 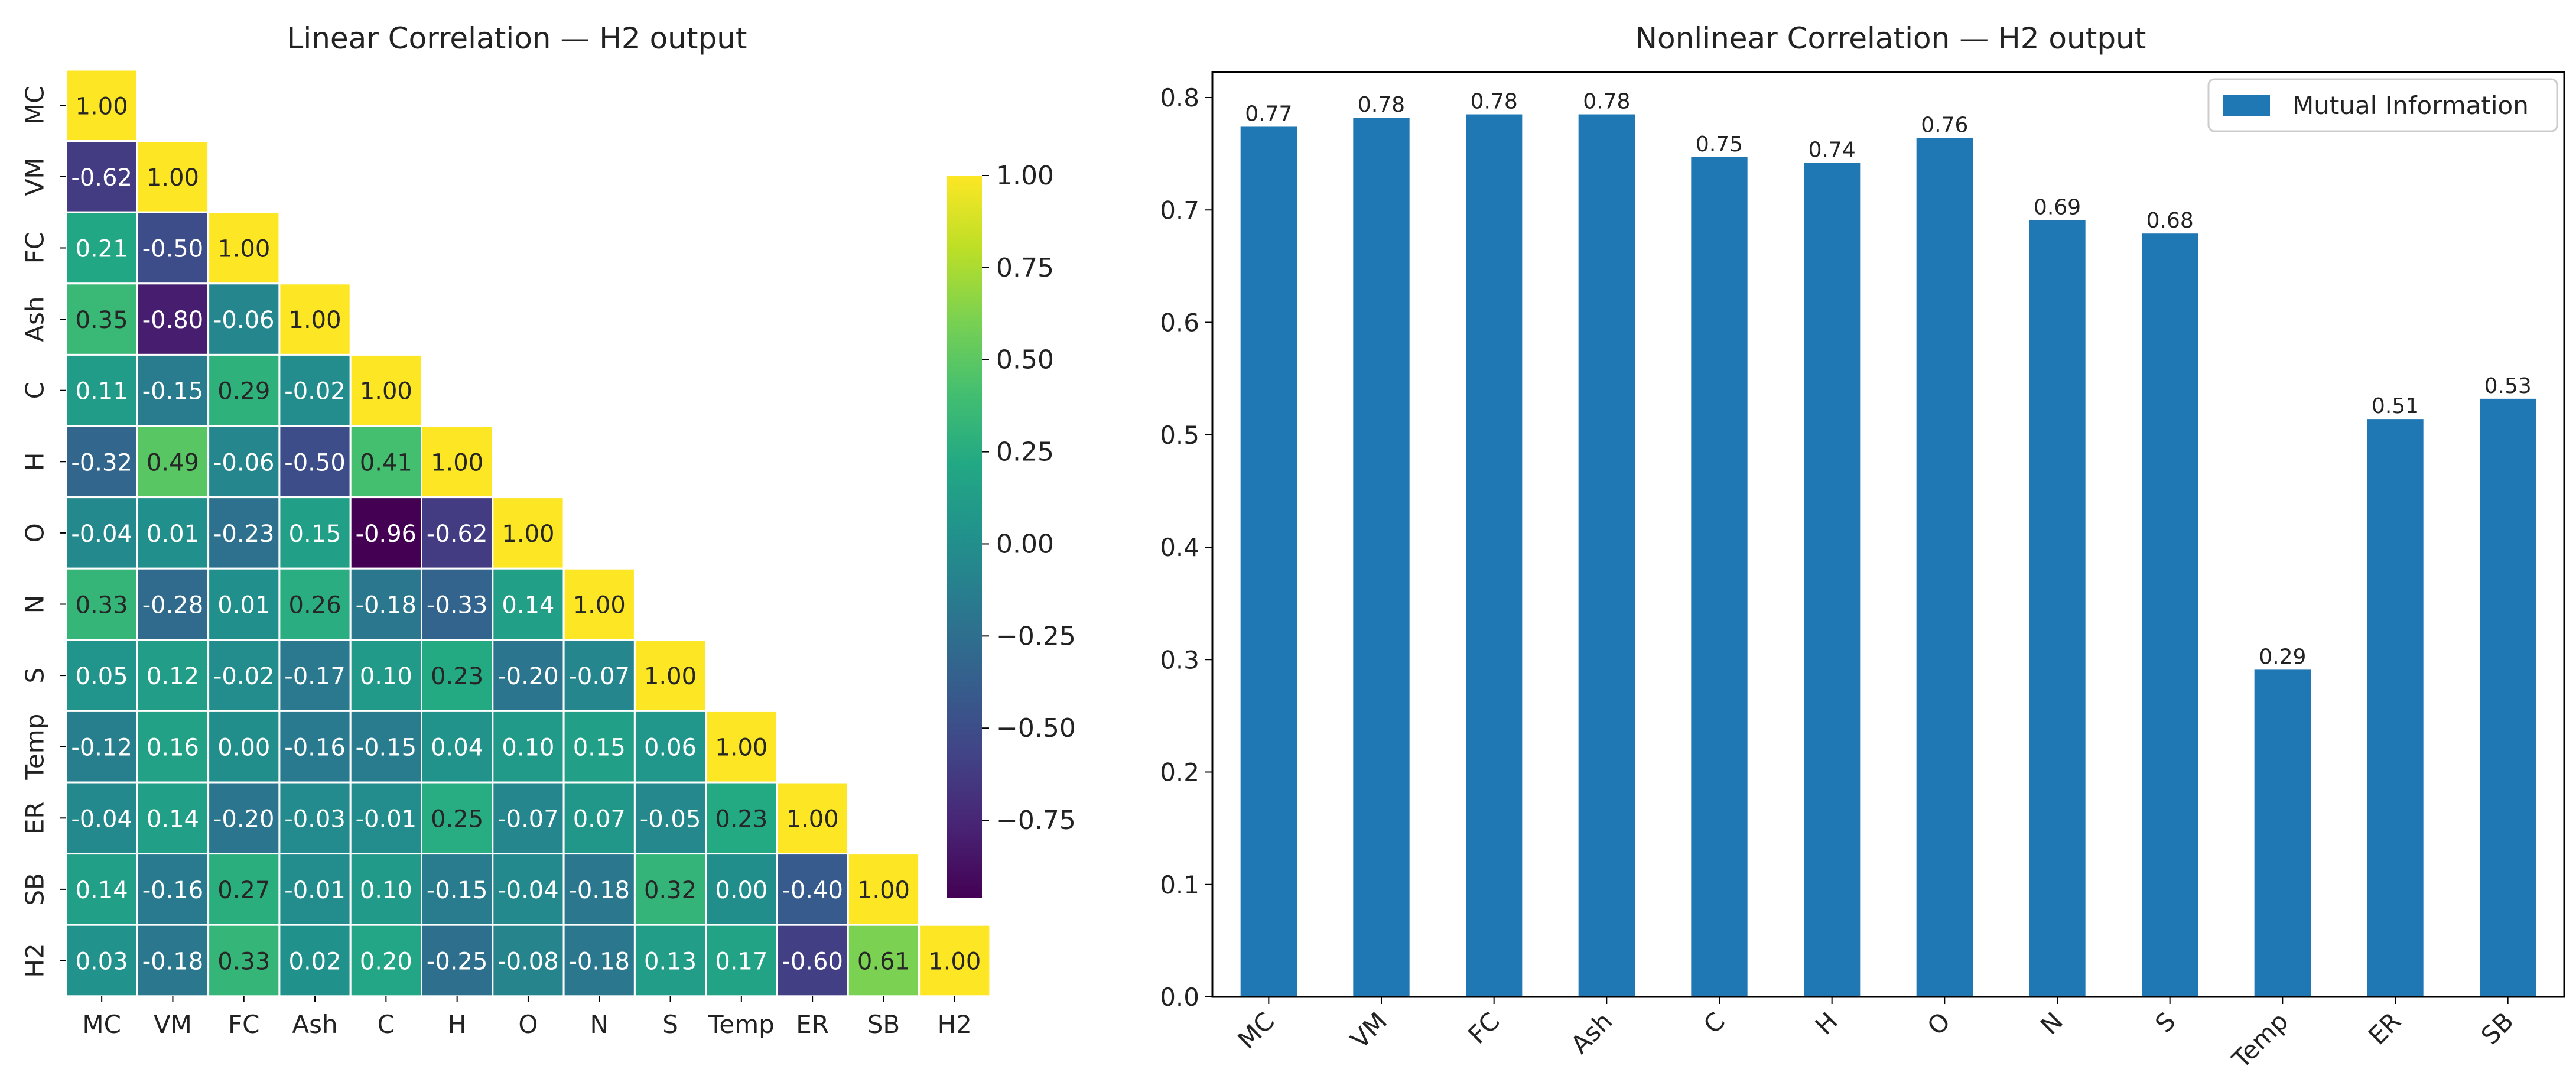 I want to click on colorbar: 1.00 0.75 0.50 0.25 0.00 −0.25 −0.50 −0.75, so click(x=1012, y=529).